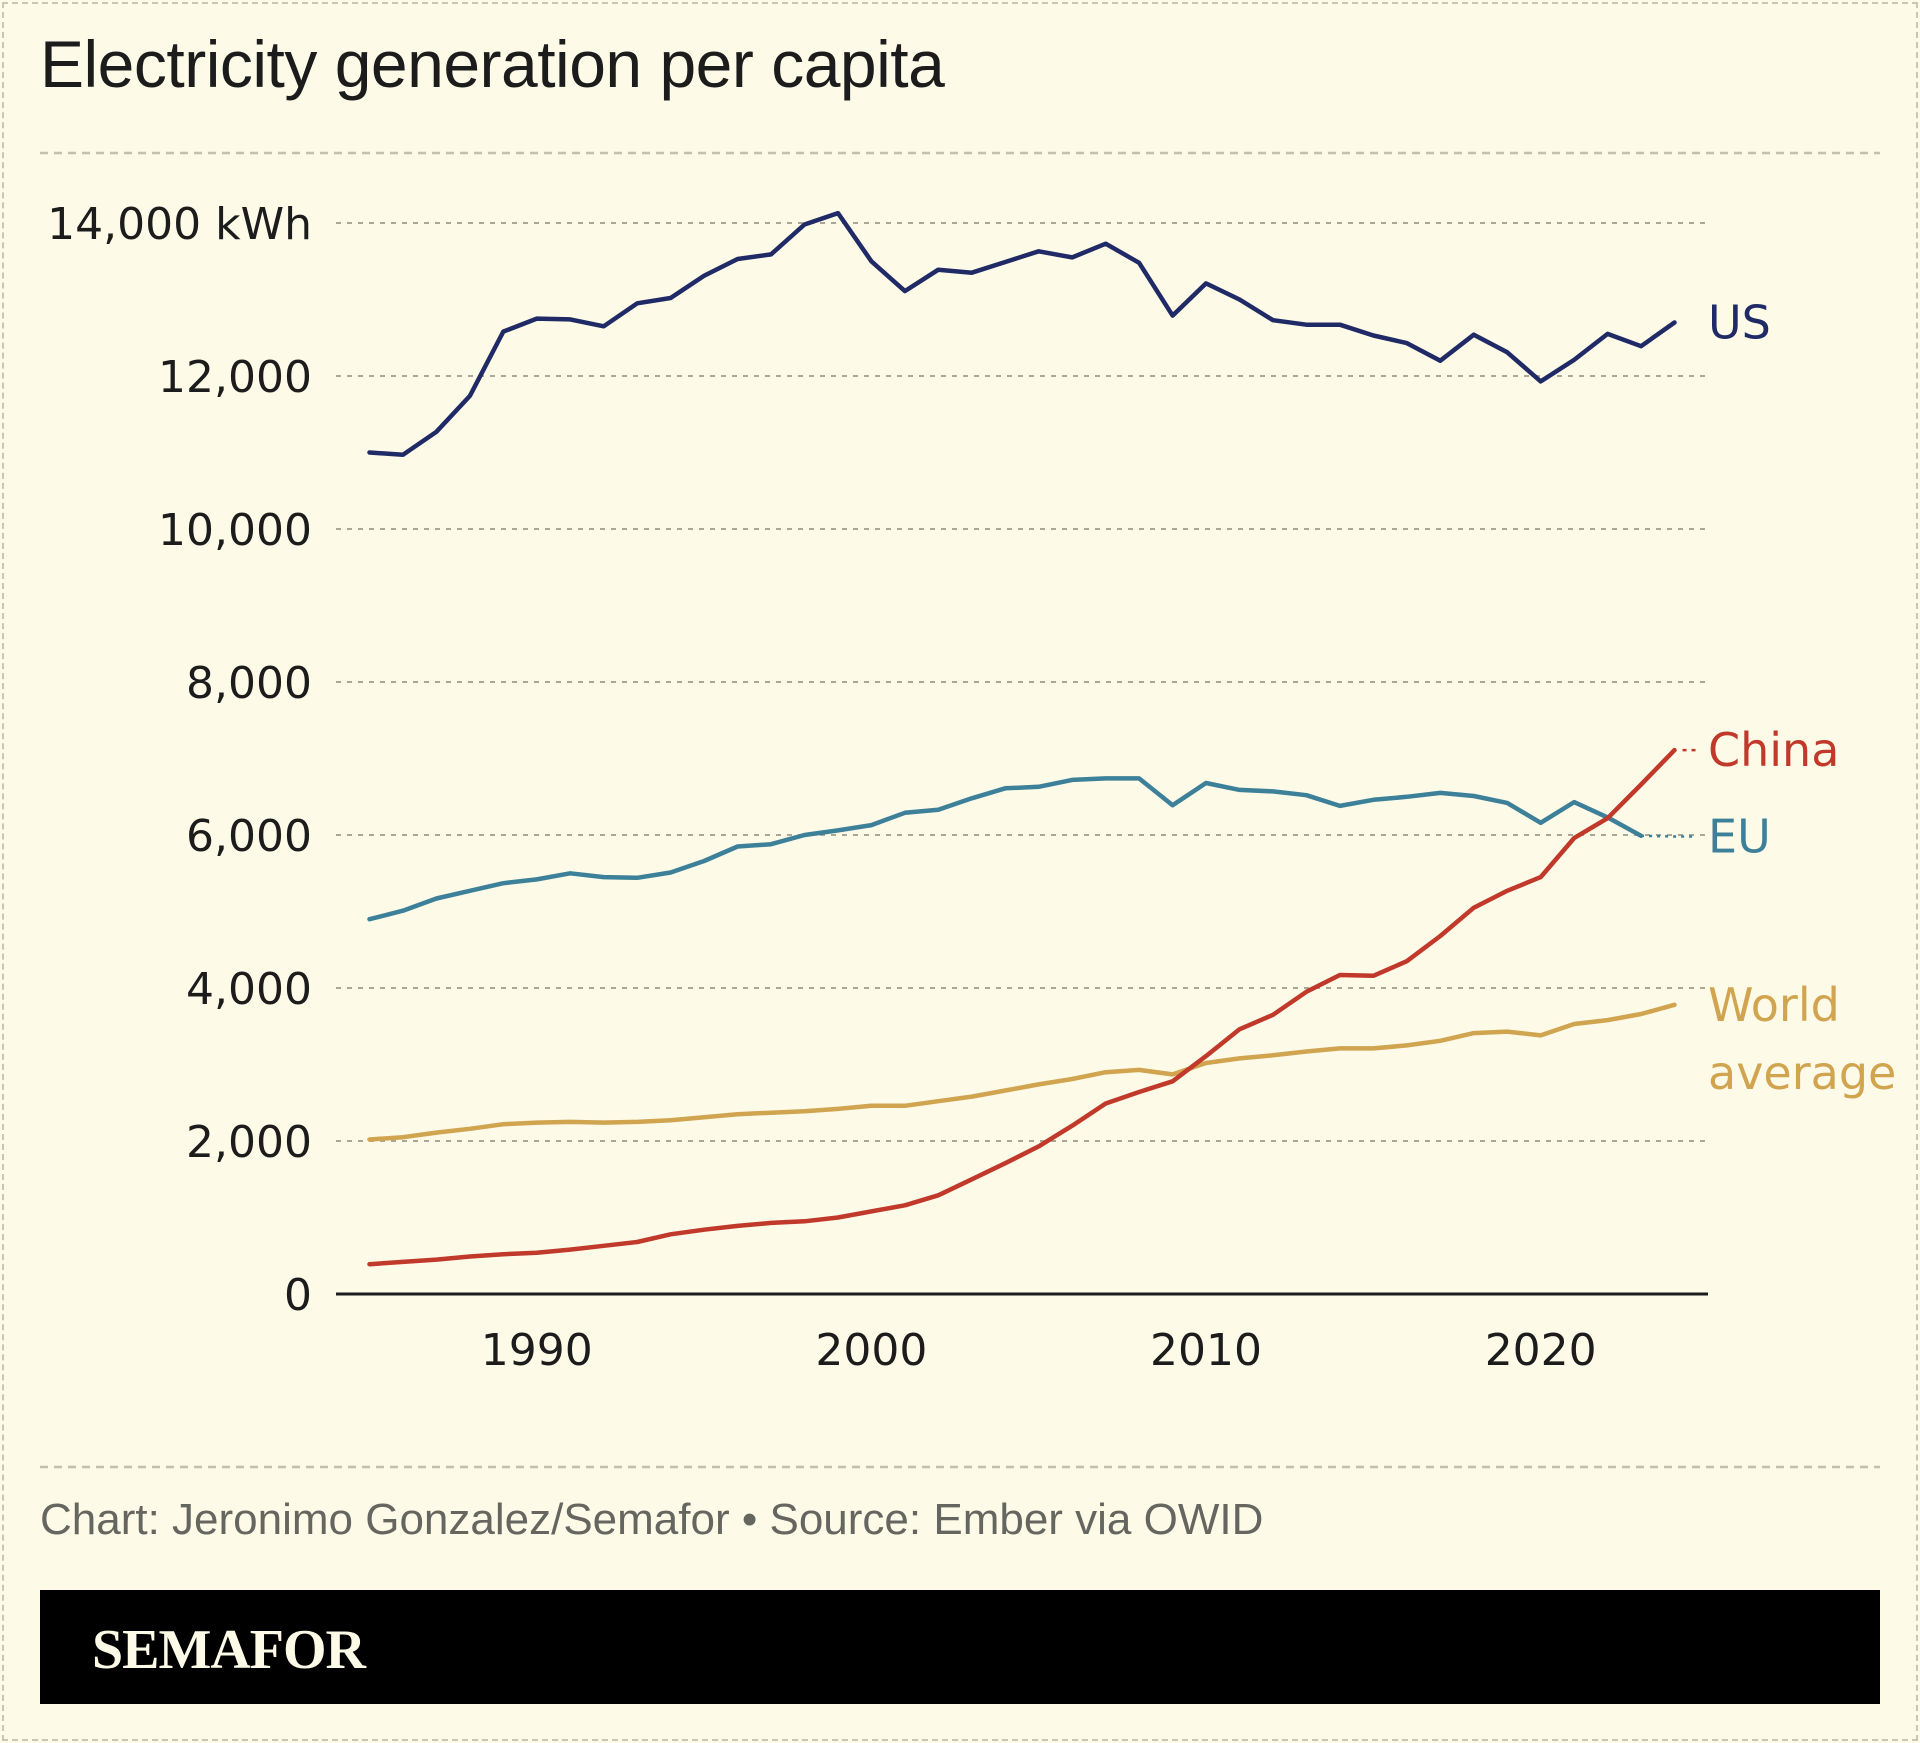 This screenshot has height=1743, width=1920. Describe the element at coordinates (1022, 1072) in the screenshot. I see `series-line-world-average` at that location.